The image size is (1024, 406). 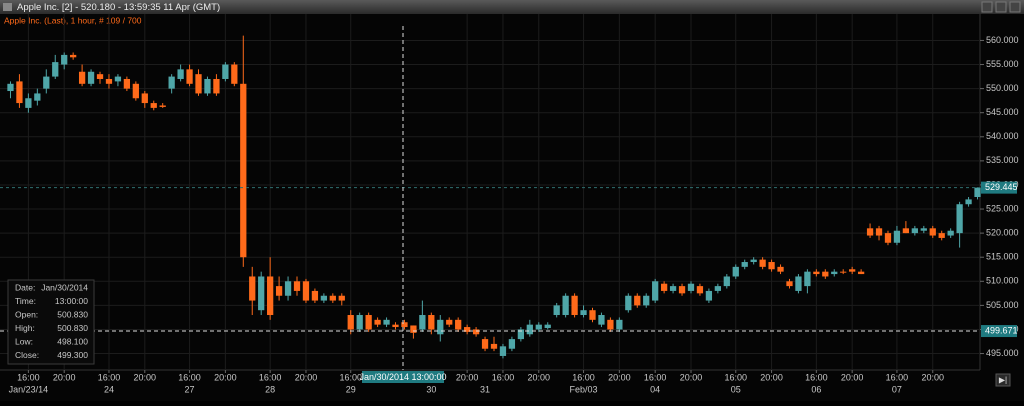 What do you see at coordinates (109, 389) in the screenshot?
I see `date-tick-label: 24` at bounding box center [109, 389].